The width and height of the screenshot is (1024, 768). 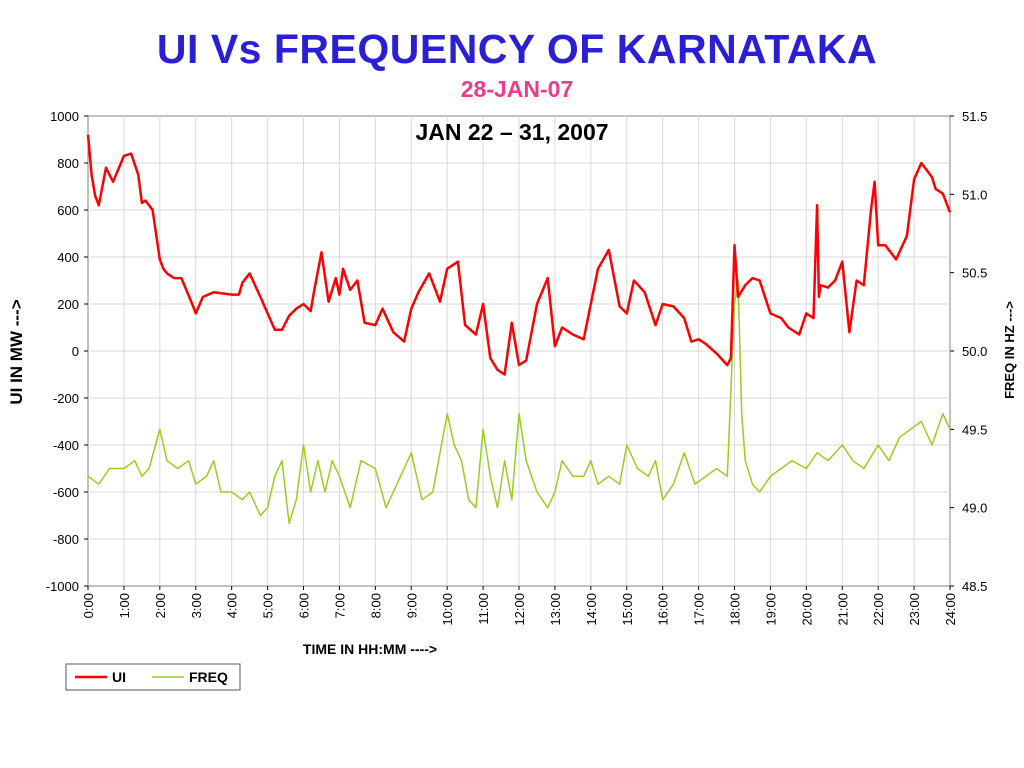 I want to click on x-tick-label: 7:00, so click(x=339, y=605).